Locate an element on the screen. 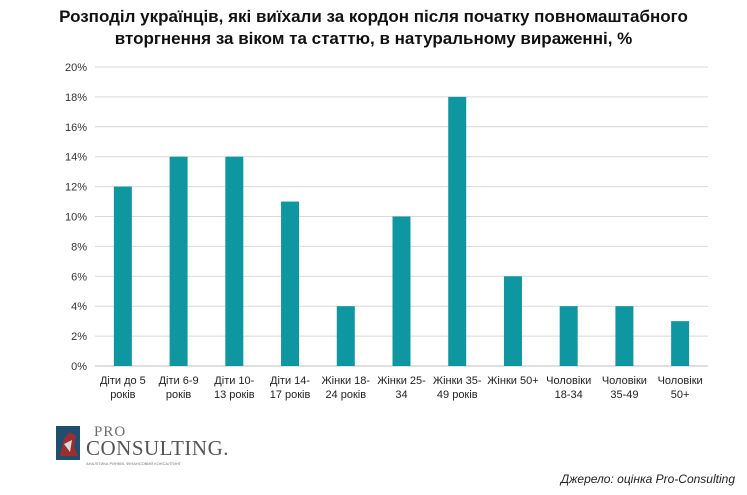 The height and width of the screenshot is (495, 747). y-tick-label: 18% is located at coordinates (76, 98).